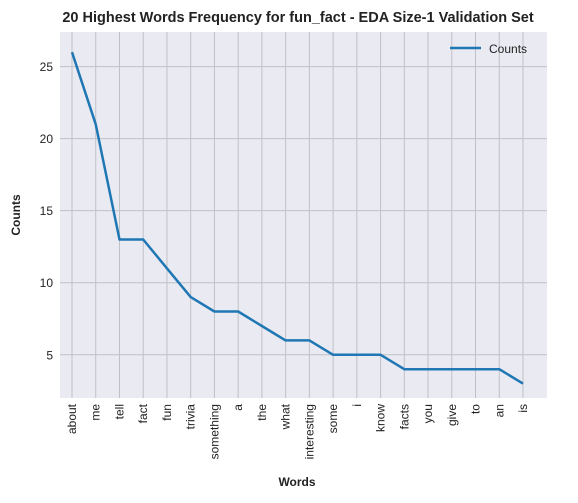 The image size is (578, 503). I want to click on y-axis-ticks: 5 10 15 20 25, so click(47, 211).